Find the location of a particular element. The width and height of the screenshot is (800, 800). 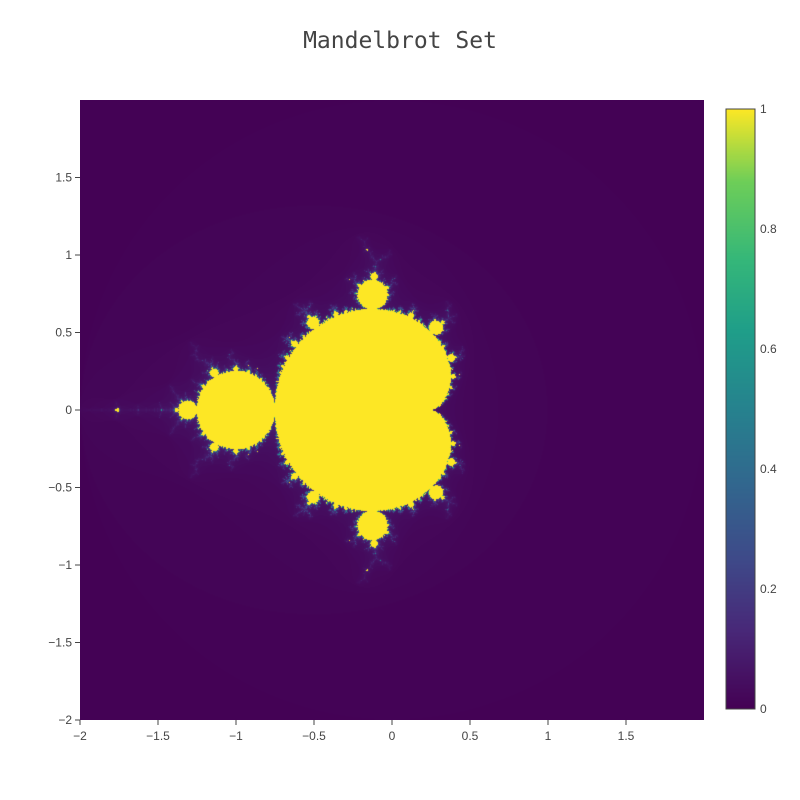

y-tick-label: 1.5 is located at coordinates (63, 178).